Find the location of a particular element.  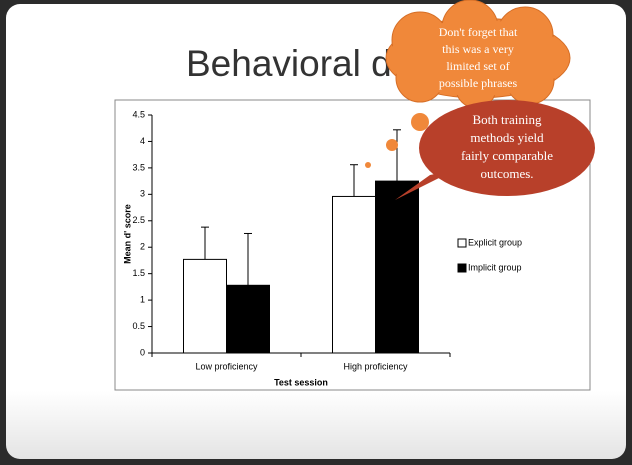

speech-bubble is located at coordinates (507, 148).